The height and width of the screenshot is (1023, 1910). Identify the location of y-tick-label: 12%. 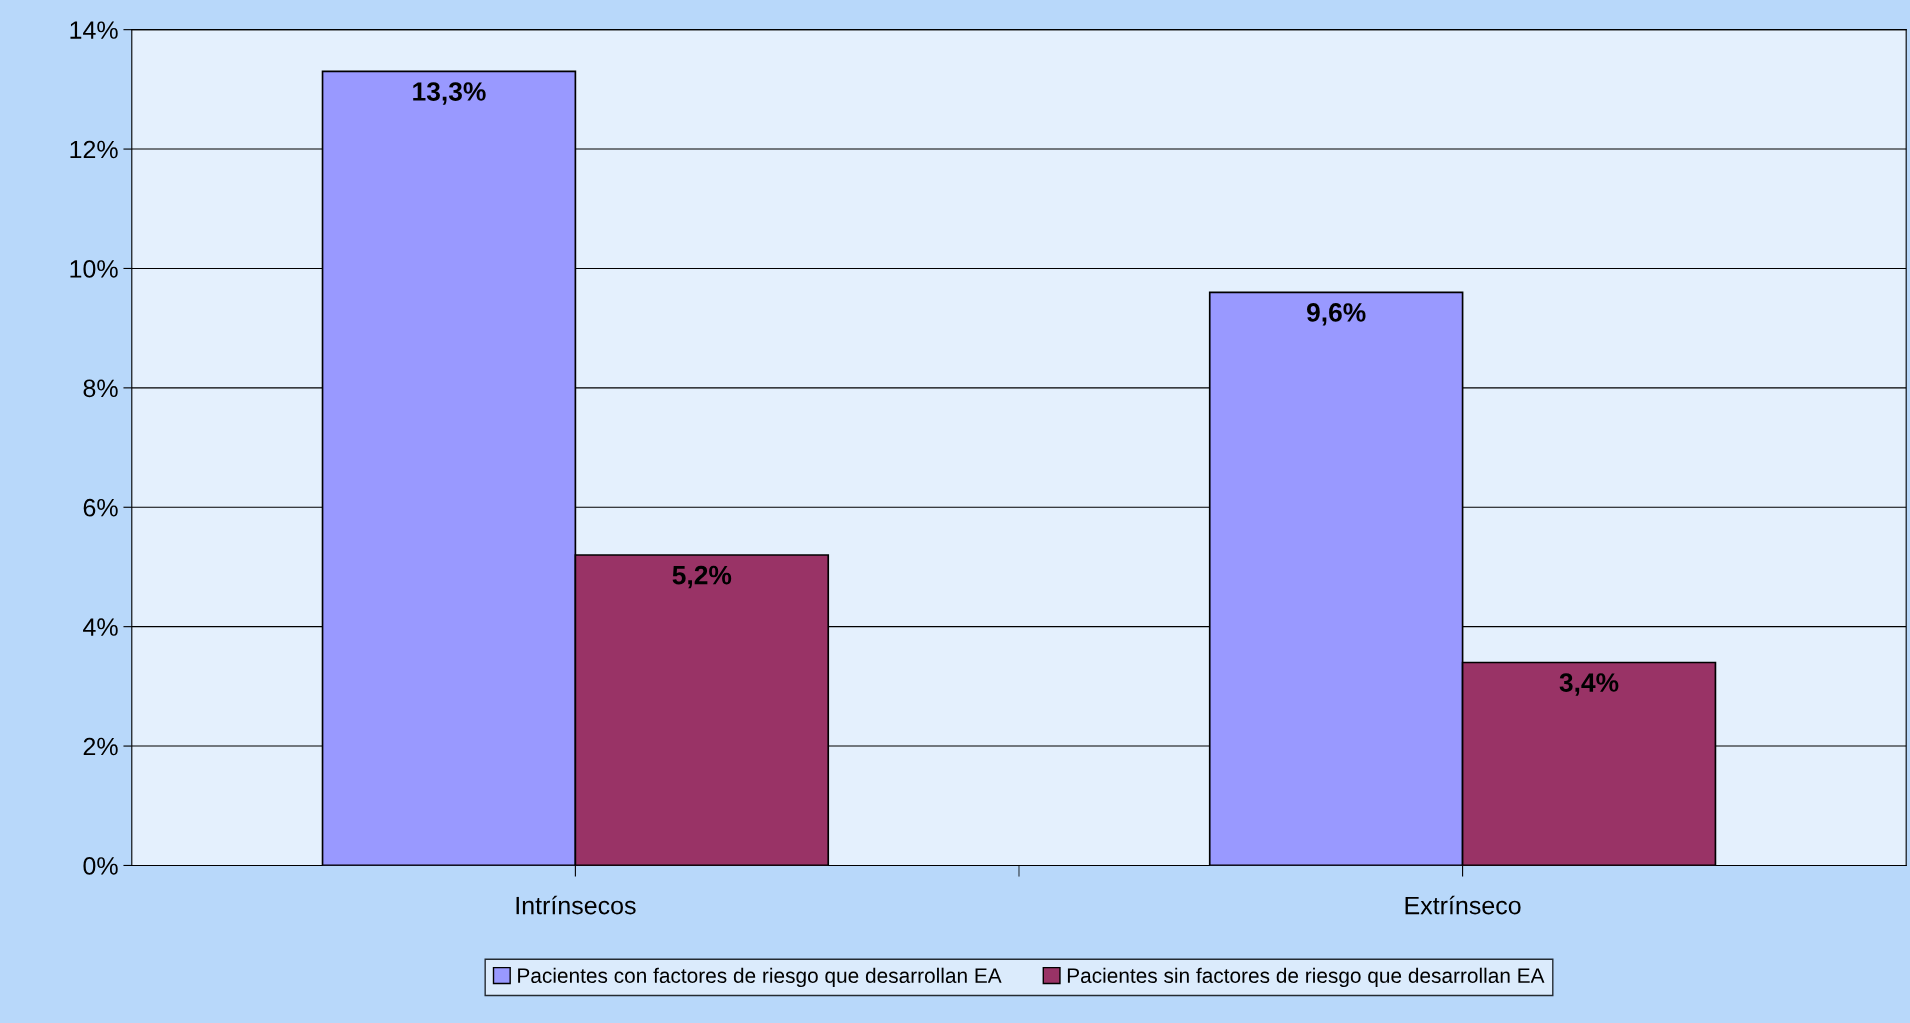
(94, 149).